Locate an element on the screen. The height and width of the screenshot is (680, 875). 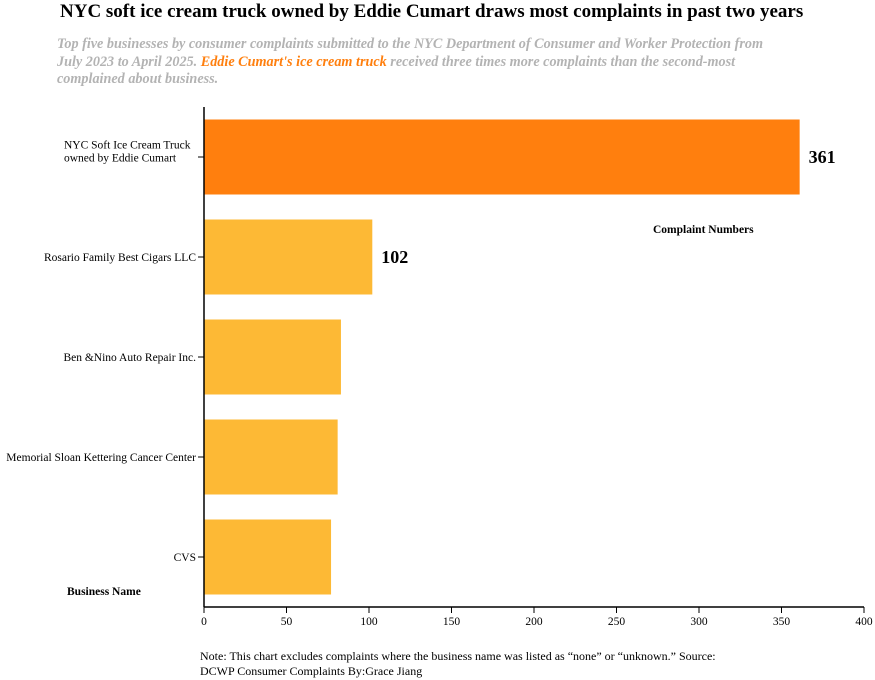
category-label: Memorial Sloan Kettering Cancer Center is located at coordinates (101, 458).